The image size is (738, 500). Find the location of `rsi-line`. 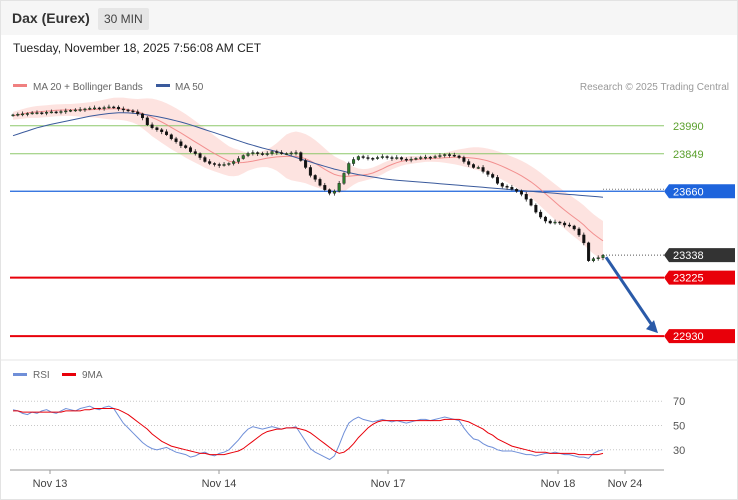

rsi-line is located at coordinates (308, 433).